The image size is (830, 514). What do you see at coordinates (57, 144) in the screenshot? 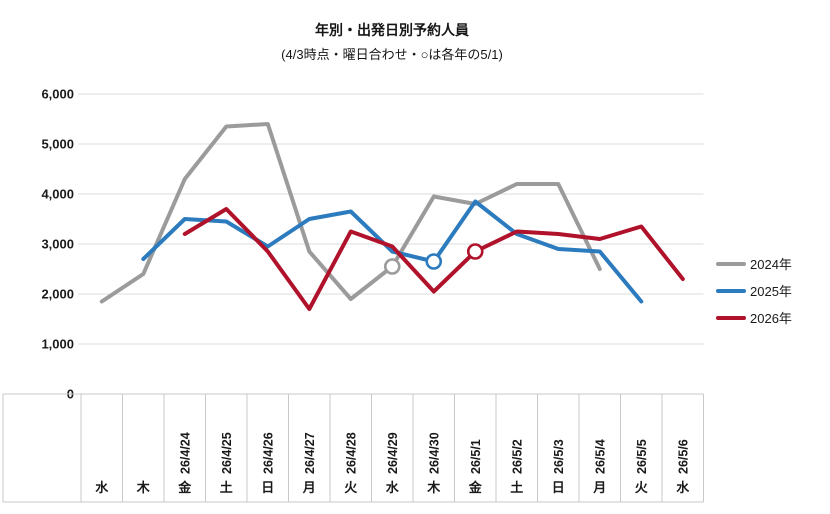
I see `y-axis-label: 5,000` at bounding box center [57, 144].